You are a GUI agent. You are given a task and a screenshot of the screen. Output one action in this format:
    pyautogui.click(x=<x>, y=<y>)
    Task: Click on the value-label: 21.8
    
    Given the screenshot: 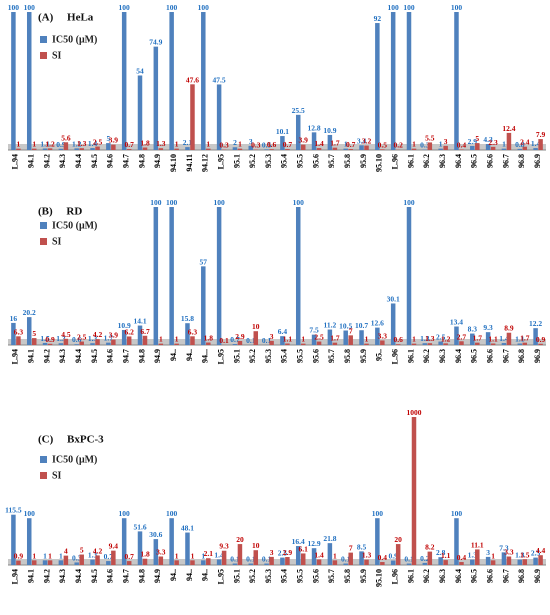 What is the action you would take?
    pyautogui.click(x=329, y=538)
    